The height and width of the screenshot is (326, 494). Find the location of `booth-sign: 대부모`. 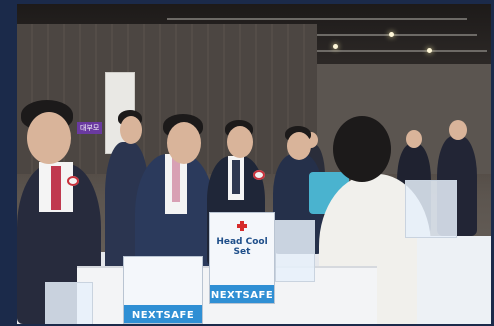

booth-sign: 대부모 is located at coordinates (90, 128).